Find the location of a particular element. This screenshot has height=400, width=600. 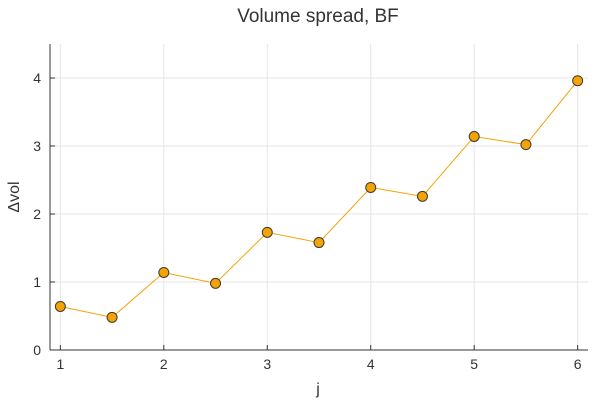

x-tick-label: 1 is located at coordinates (60, 364).